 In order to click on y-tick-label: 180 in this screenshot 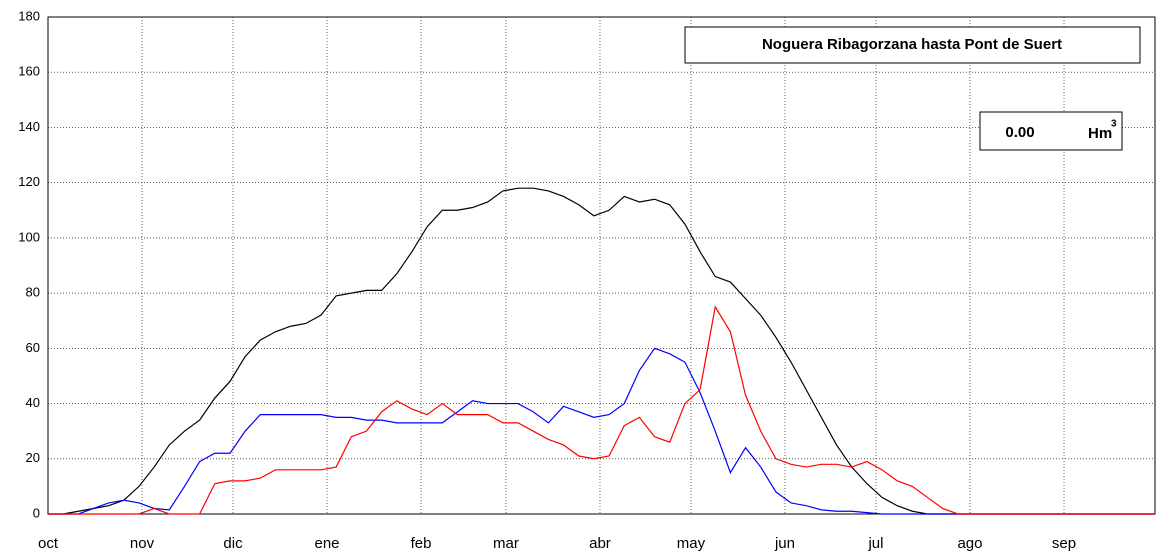, I will do `click(29, 15)`.